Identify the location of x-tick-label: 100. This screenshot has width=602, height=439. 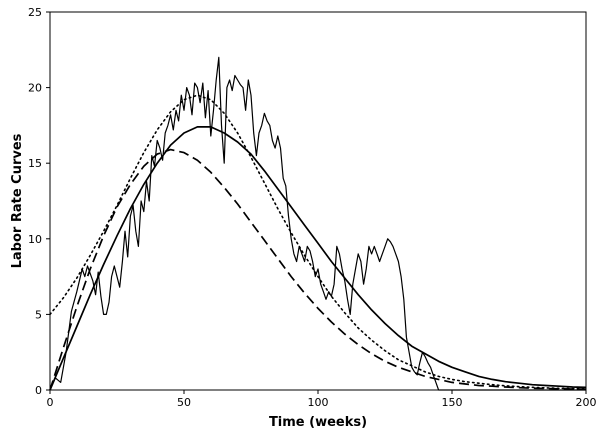
(318, 402).